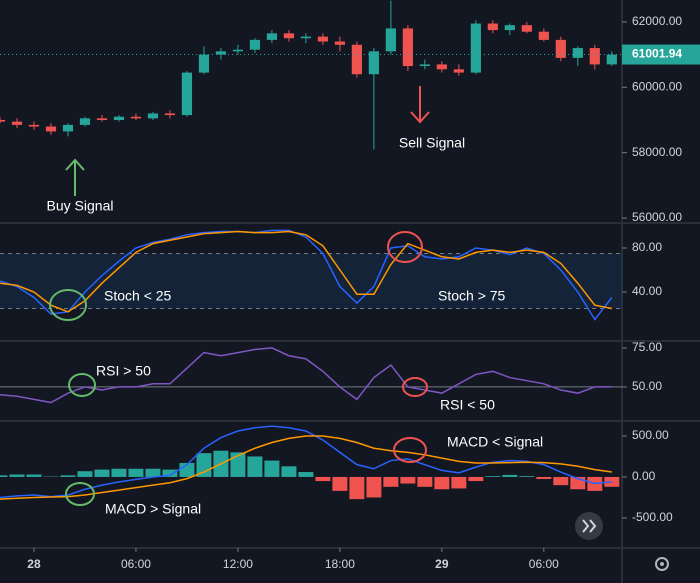 This screenshot has height=583, width=700. I want to click on x-tick-label: 12:00, so click(238, 564).